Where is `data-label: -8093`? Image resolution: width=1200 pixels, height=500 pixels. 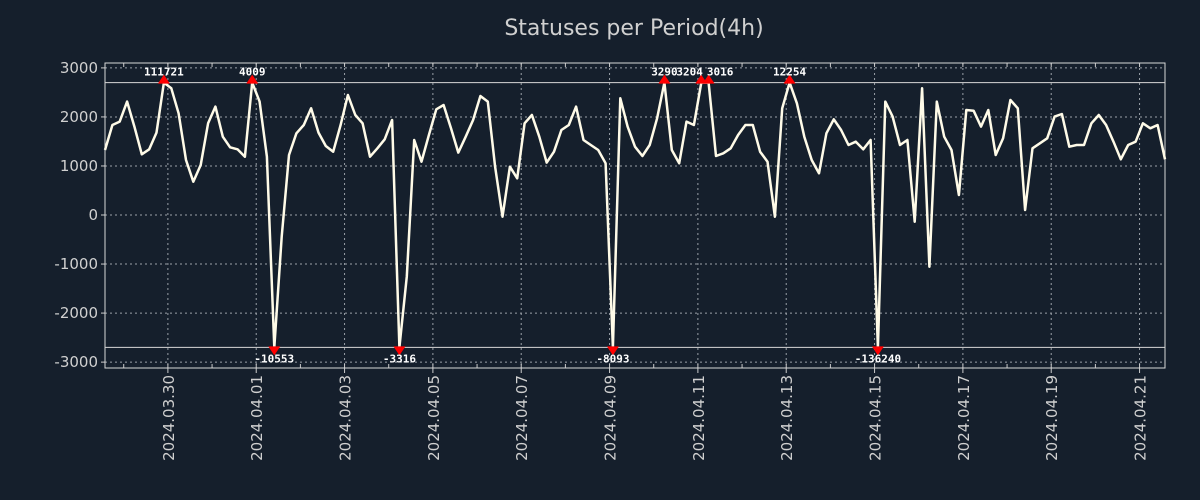
data-label: -8093 is located at coordinates (612, 358).